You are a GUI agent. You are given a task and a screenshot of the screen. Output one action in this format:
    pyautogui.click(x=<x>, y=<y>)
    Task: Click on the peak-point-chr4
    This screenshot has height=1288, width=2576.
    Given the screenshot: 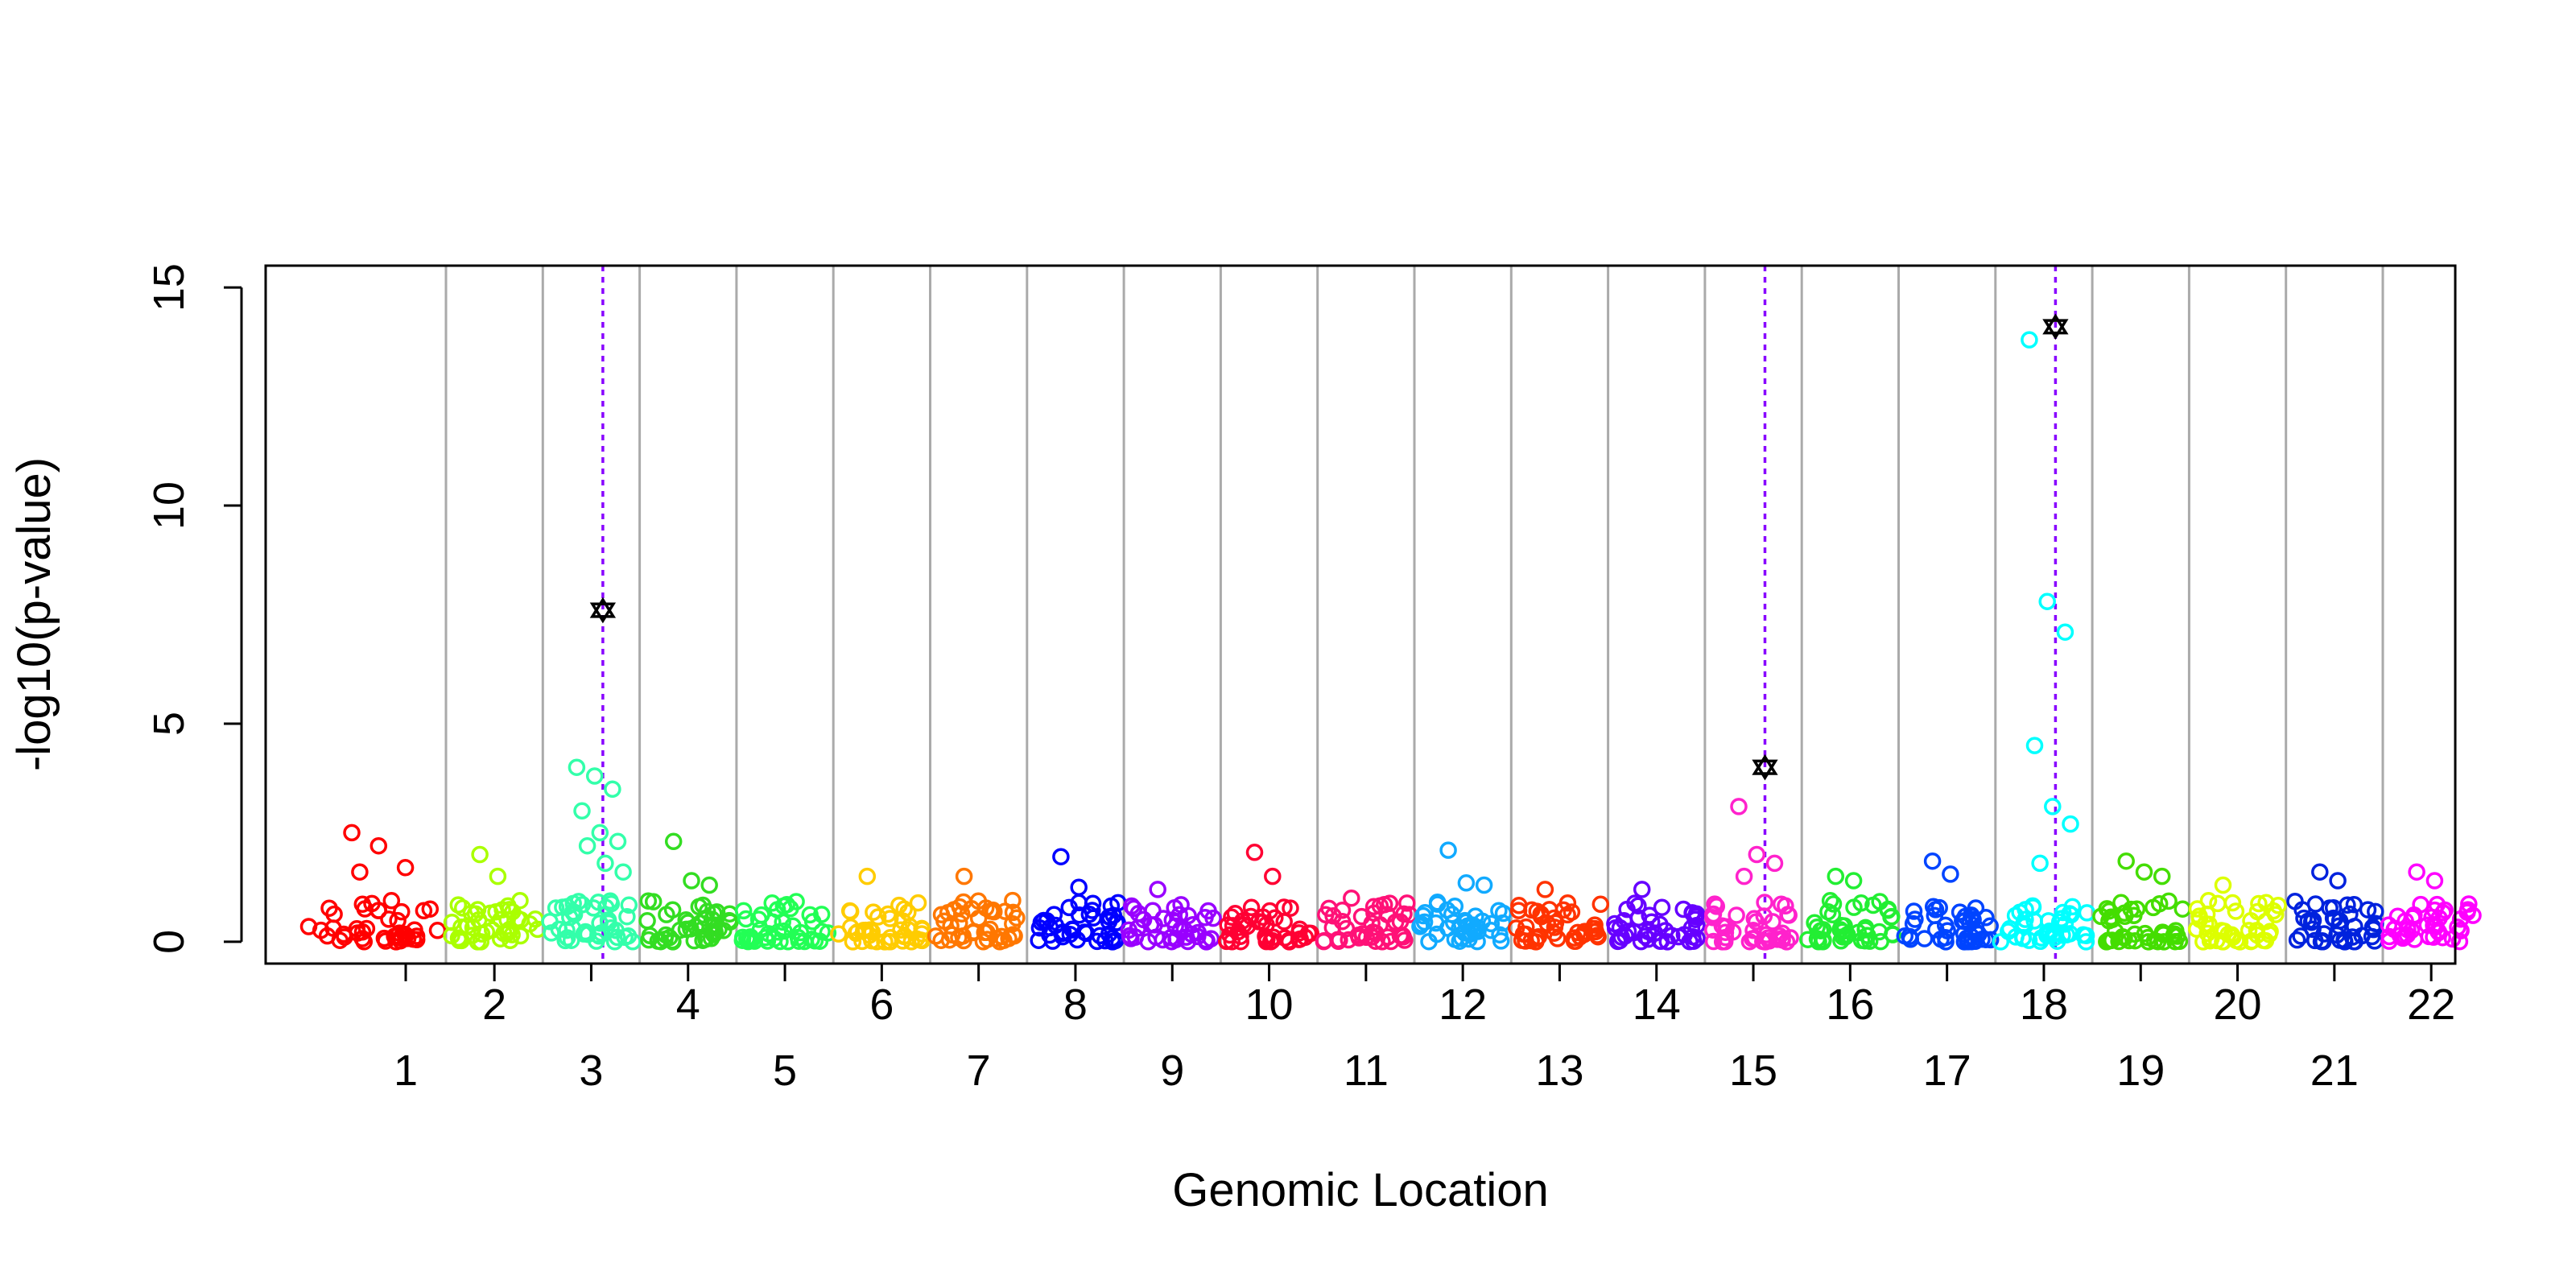 What is the action you would take?
    pyautogui.click(x=691, y=881)
    